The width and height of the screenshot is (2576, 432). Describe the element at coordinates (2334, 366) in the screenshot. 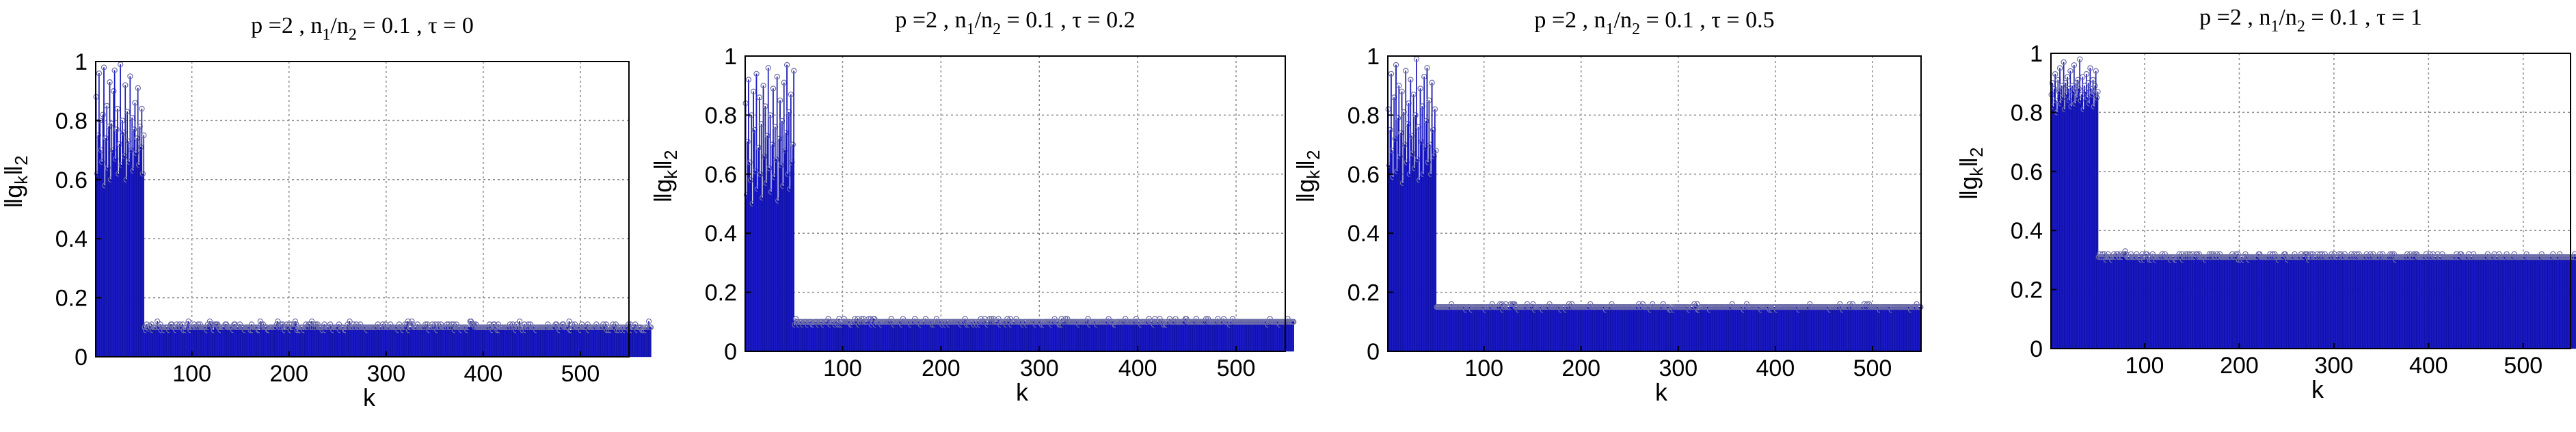

I see `x-tick-label: 300` at that location.